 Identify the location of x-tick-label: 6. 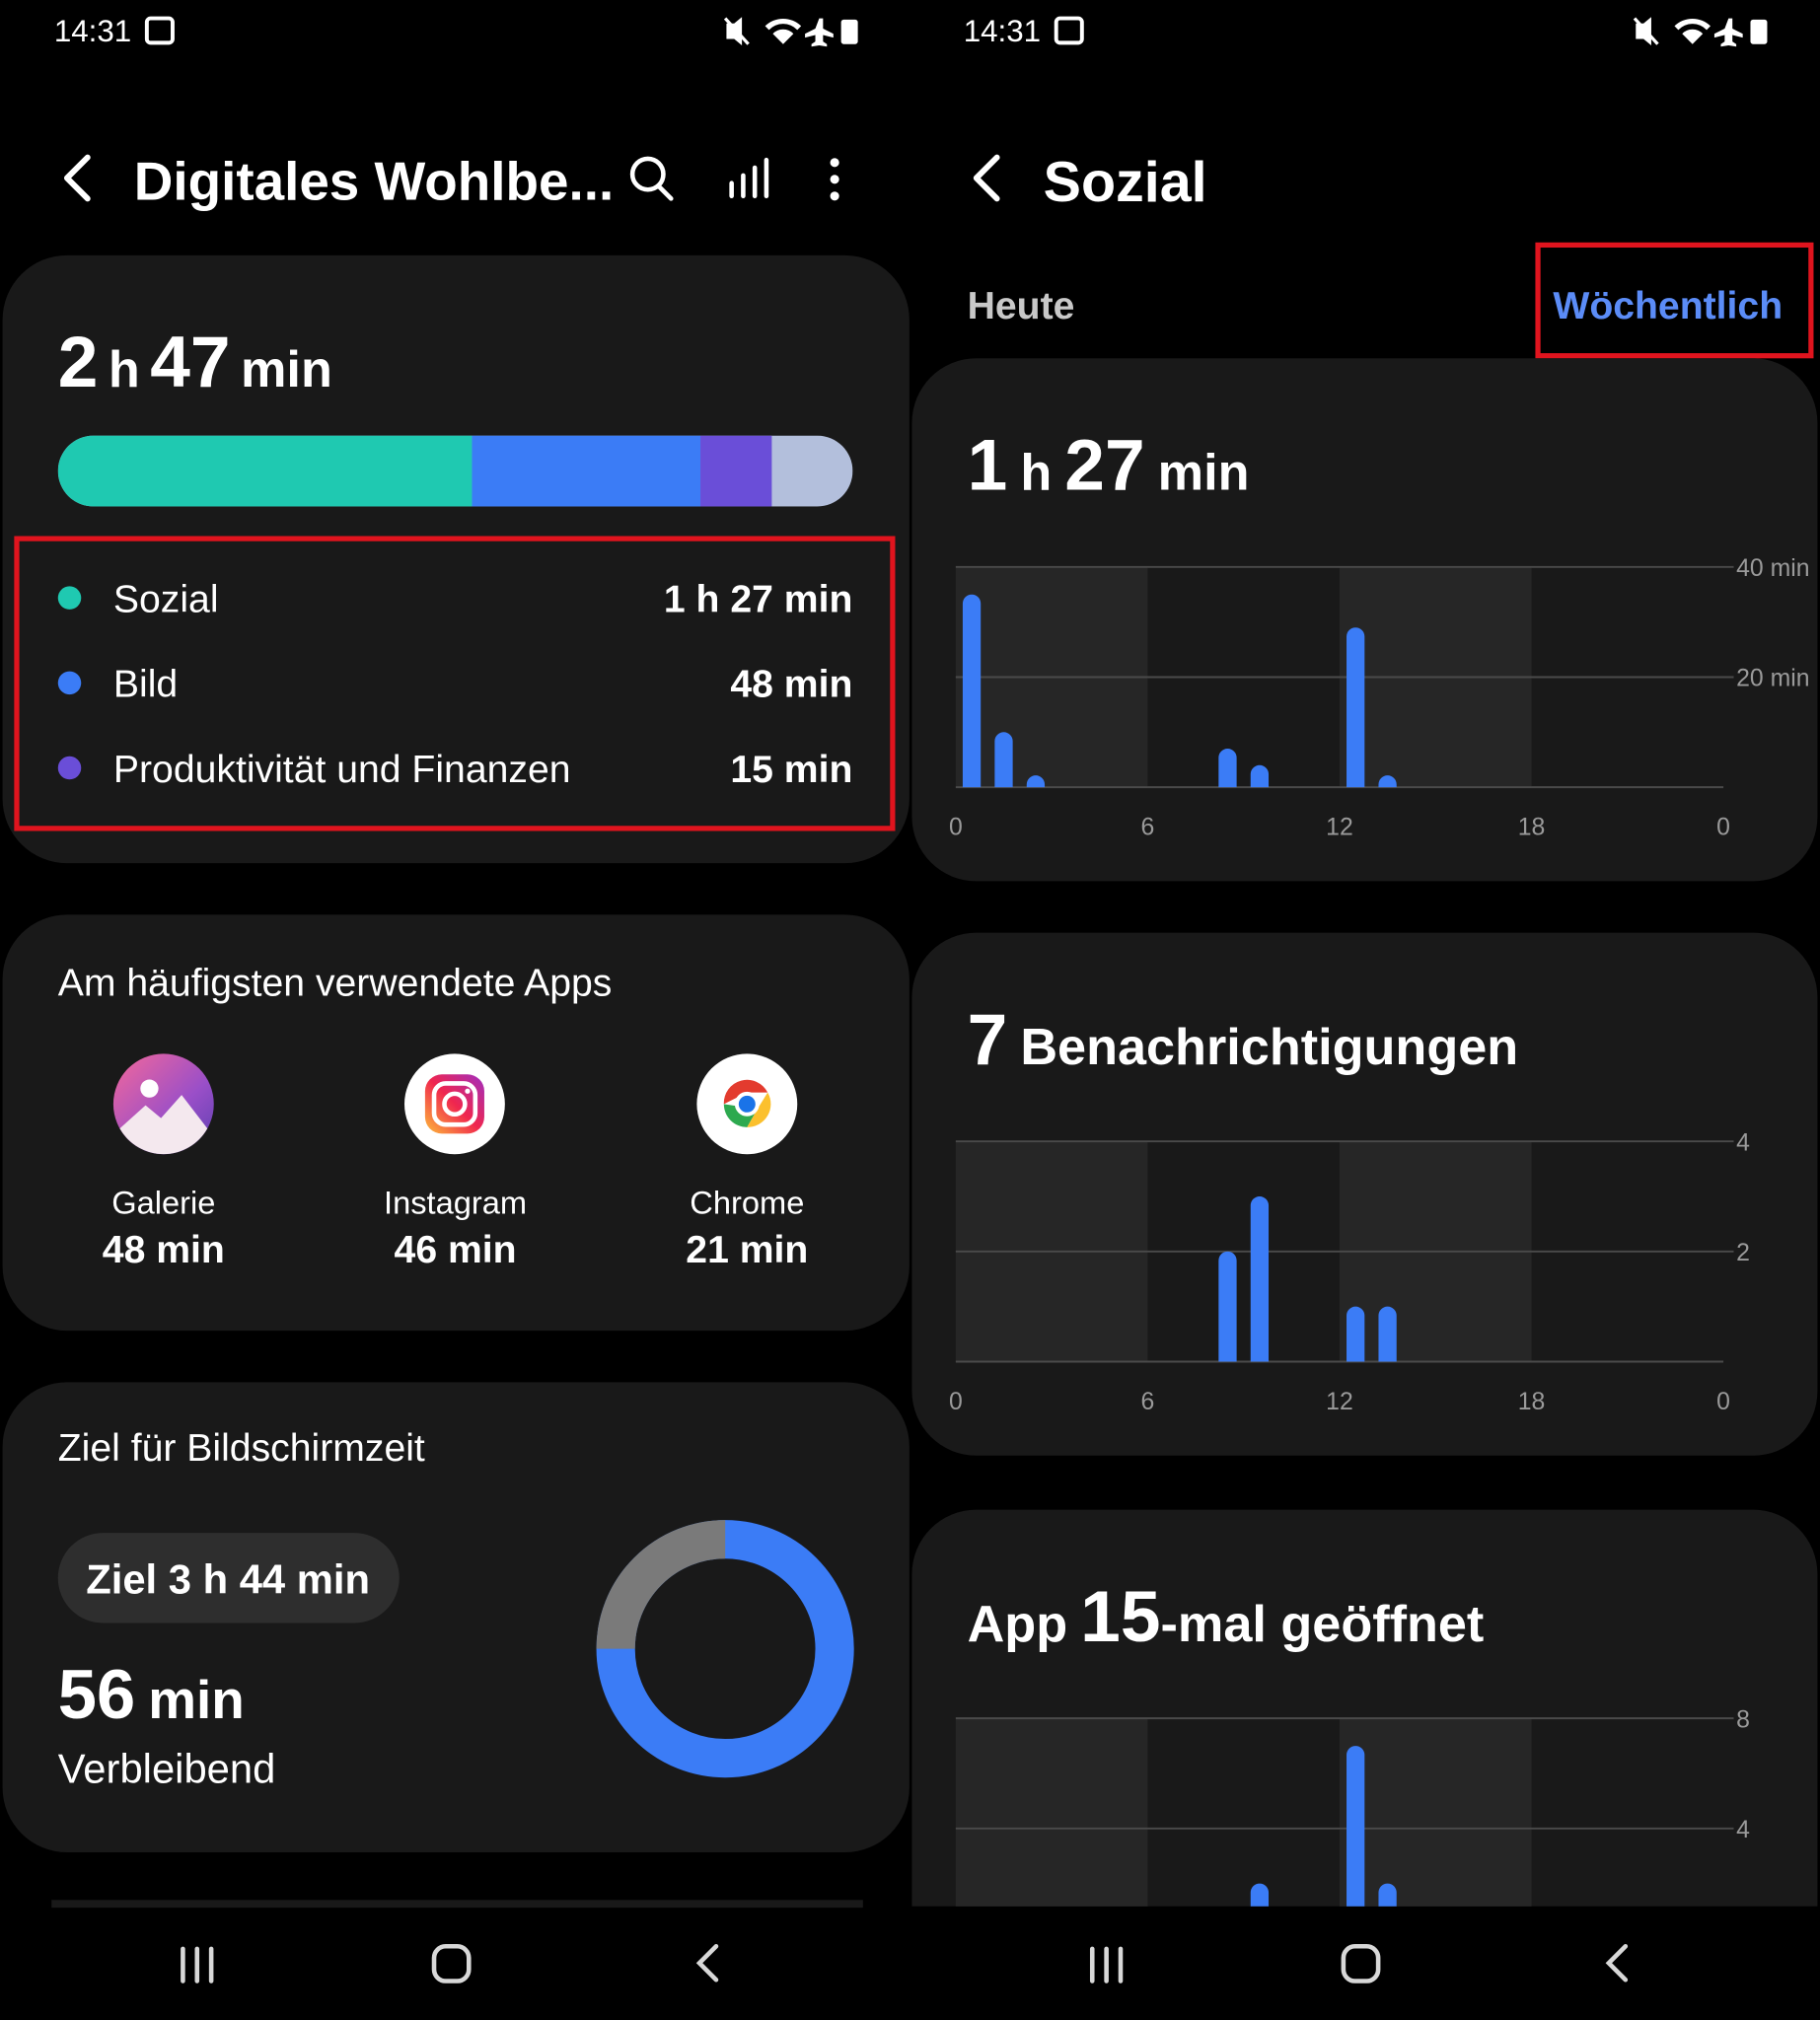
(1148, 1402).